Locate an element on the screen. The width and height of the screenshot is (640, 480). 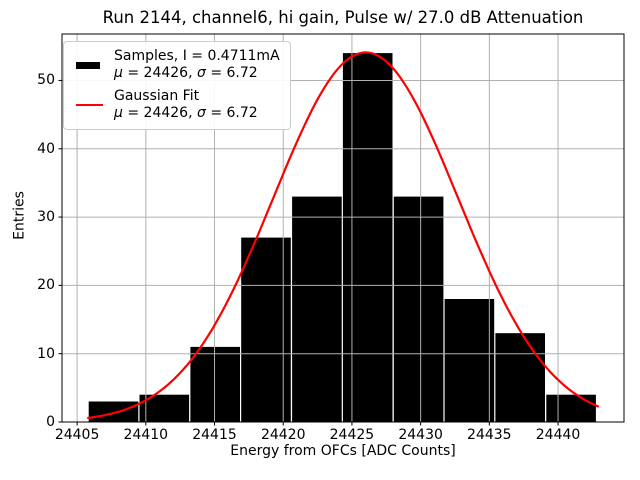
y-tick-label: 0 is located at coordinates (50, 422).